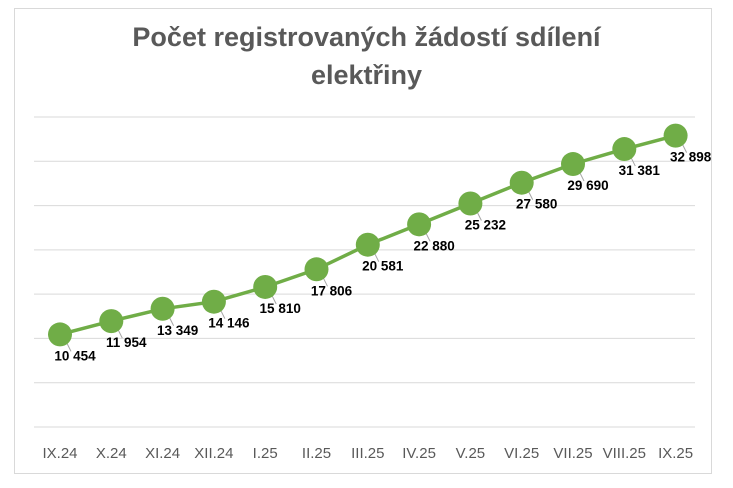  What do you see at coordinates (332, 290) in the screenshot?
I see `data-label: 17 806` at bounding box center [332, 290].